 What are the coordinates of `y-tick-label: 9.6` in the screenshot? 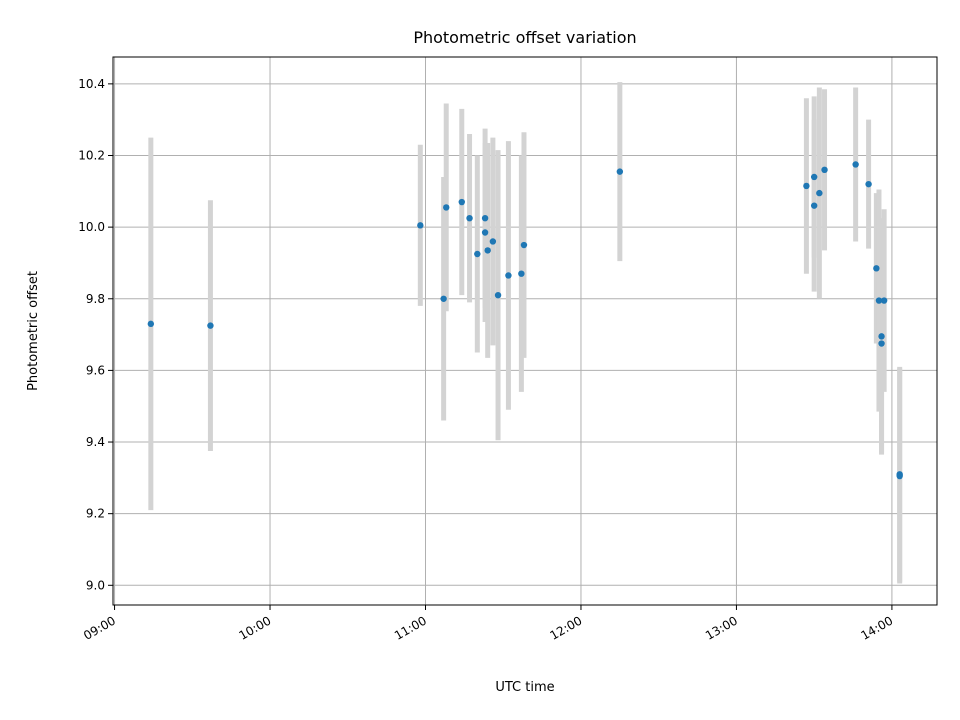 It's located at (95, 370).